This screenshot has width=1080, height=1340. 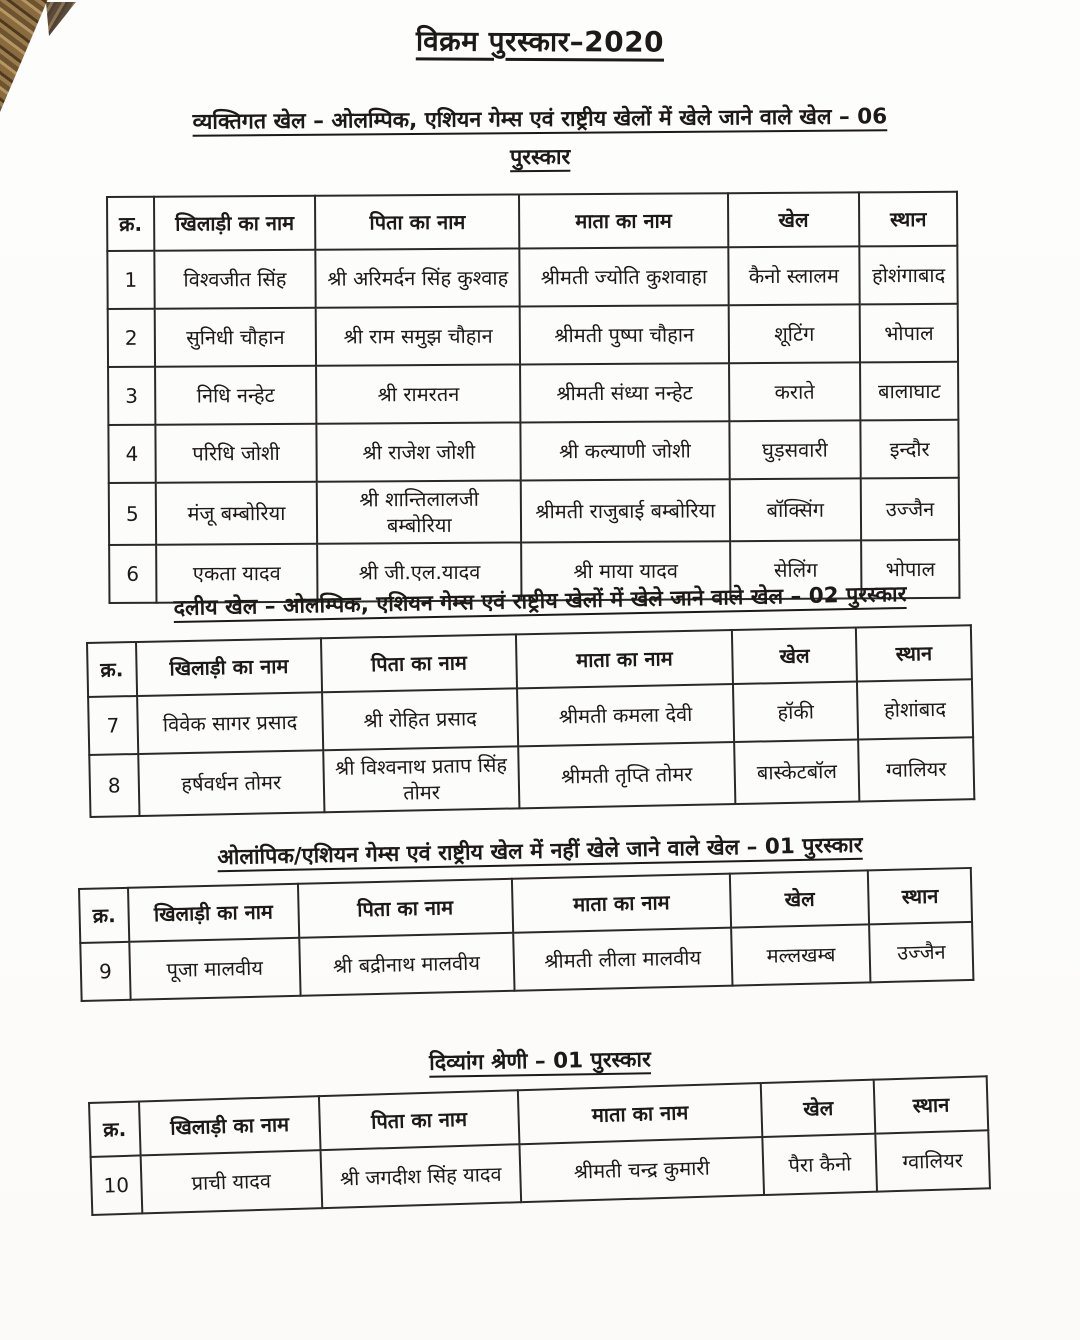 What do you see at coordinates (215, 968) in the screenshot?
I see `table-cell: पूजा मालवीय` at bounding box center [215, 968].